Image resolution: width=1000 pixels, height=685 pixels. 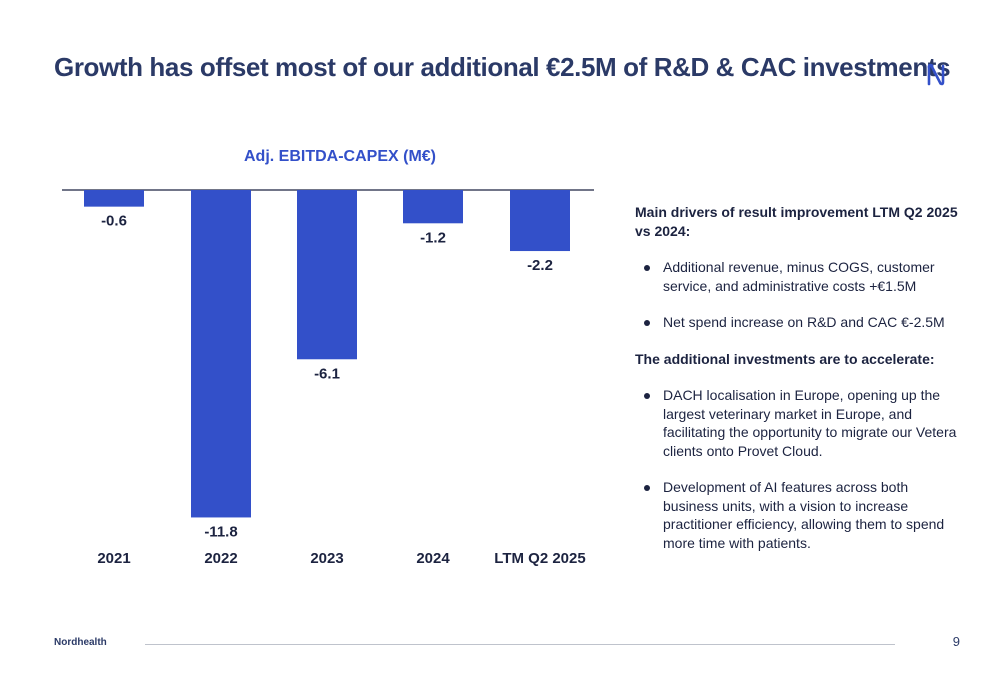 What do you see at coordinates (936, 74) in the screenshot?
I see `nordhealth-logo-icon` at bounding box center [936, 74].